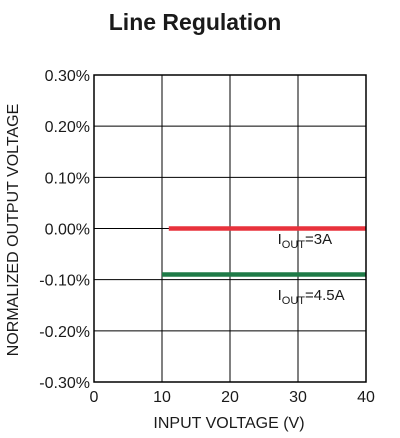  I want to click on x-tick-label: 20, so click(230, 397).